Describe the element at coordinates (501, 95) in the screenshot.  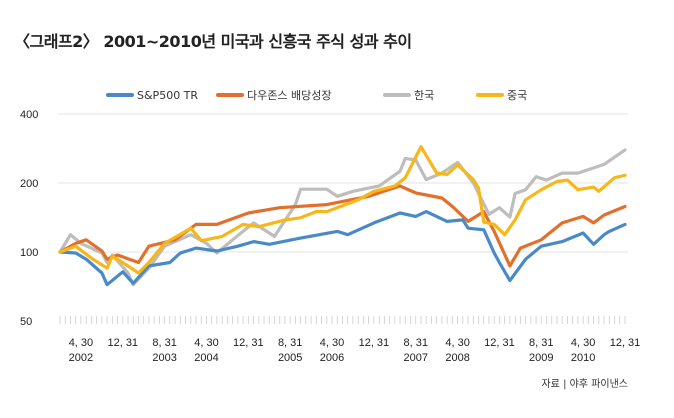
I see `legend-item: 중국` at that location.